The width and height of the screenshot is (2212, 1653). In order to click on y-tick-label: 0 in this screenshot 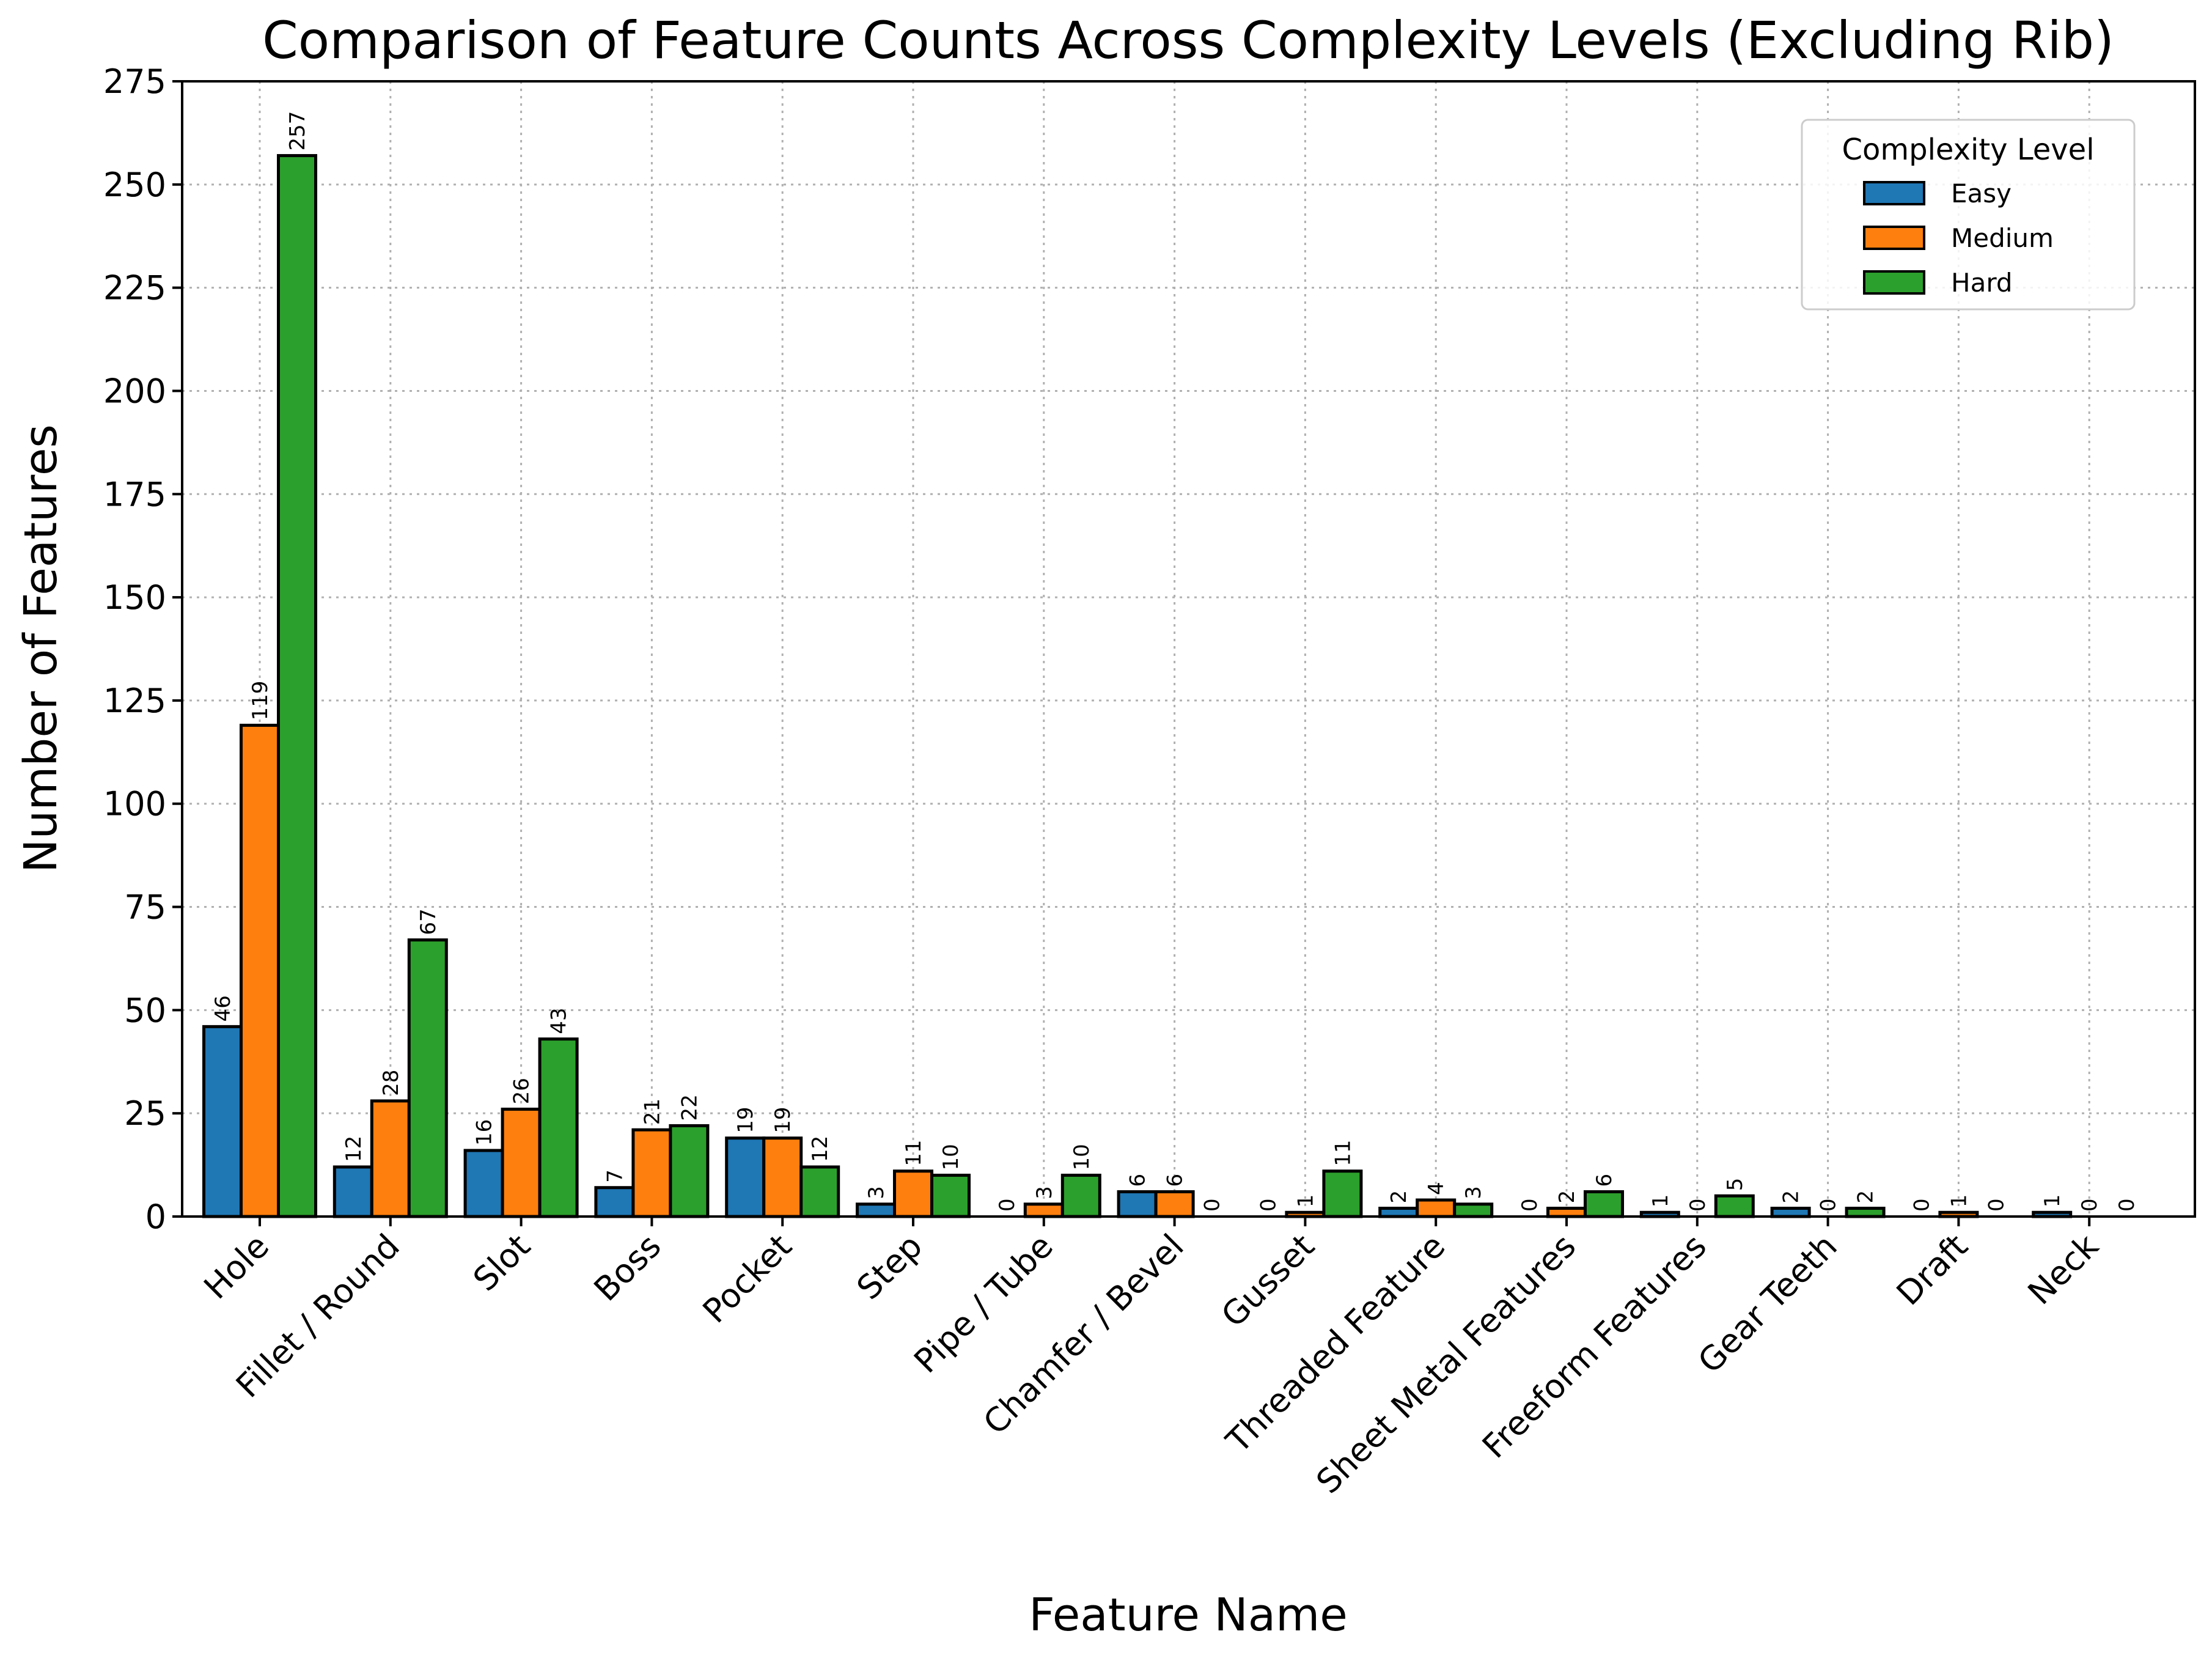, I will do `click(155, 1217)`.